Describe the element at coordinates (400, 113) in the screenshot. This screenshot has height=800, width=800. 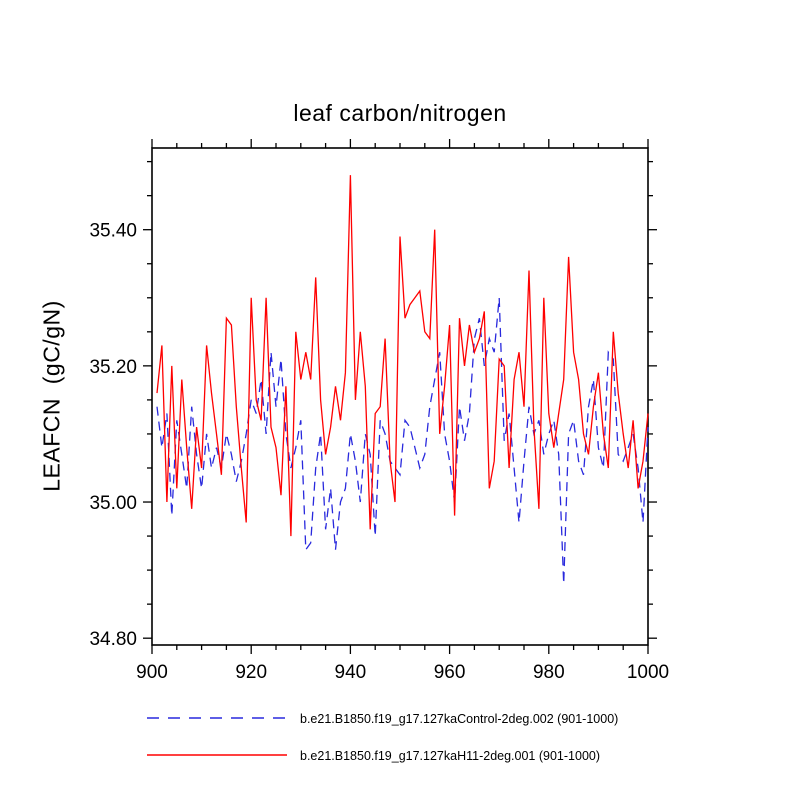
I see `chart-title: leaf carbon/nitrogen` at that location.